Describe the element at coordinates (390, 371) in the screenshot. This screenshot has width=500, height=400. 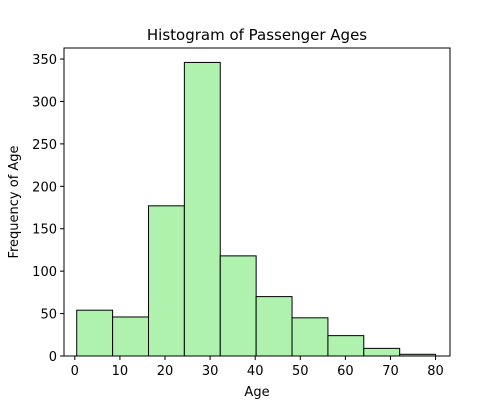
I see `x-tick-label: 70` at that location.